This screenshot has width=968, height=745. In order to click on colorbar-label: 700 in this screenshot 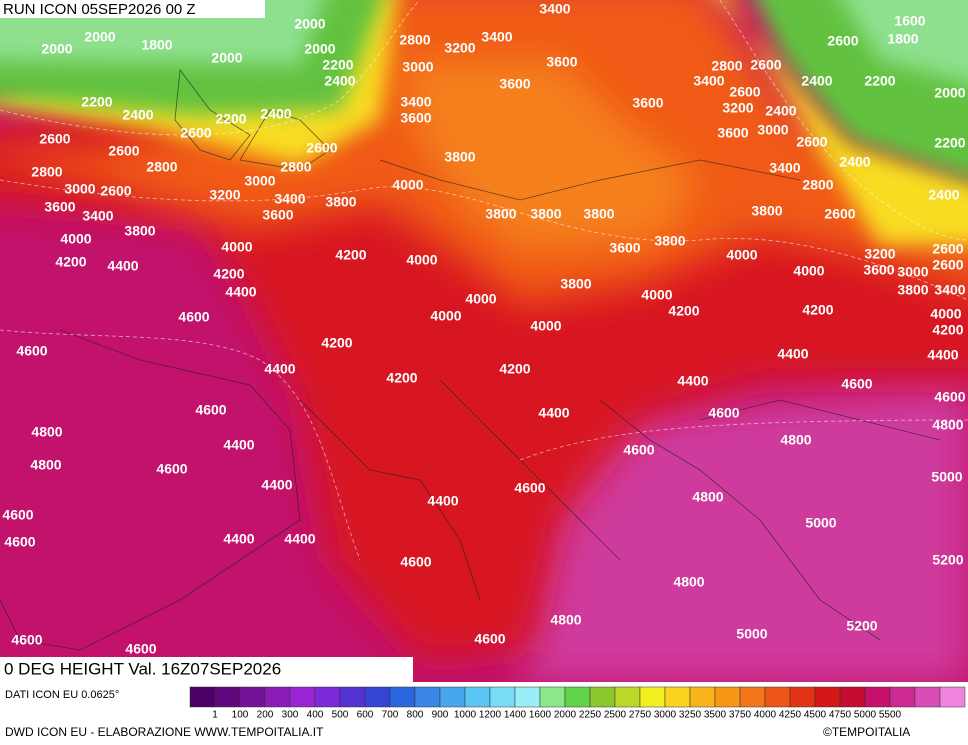, I will do `click(390, 715)`.